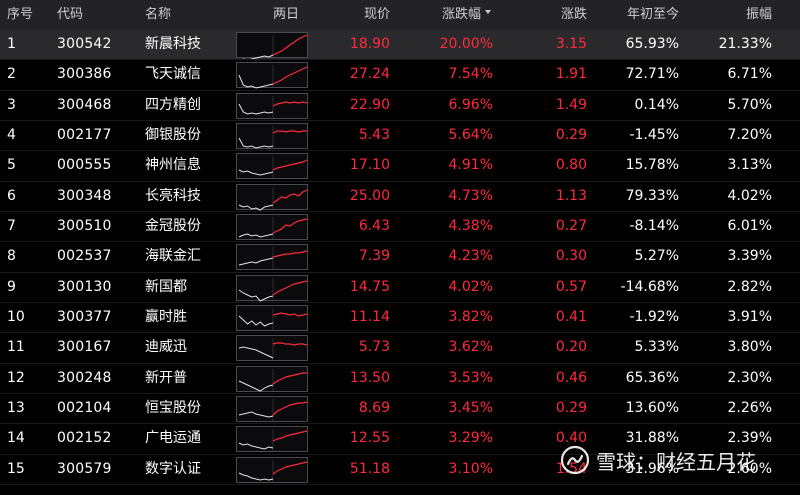 The image size is (800, 495). Describe the element at coordinates (374, 256) in the screenshot. I see `current-price: 7.39` at that location.